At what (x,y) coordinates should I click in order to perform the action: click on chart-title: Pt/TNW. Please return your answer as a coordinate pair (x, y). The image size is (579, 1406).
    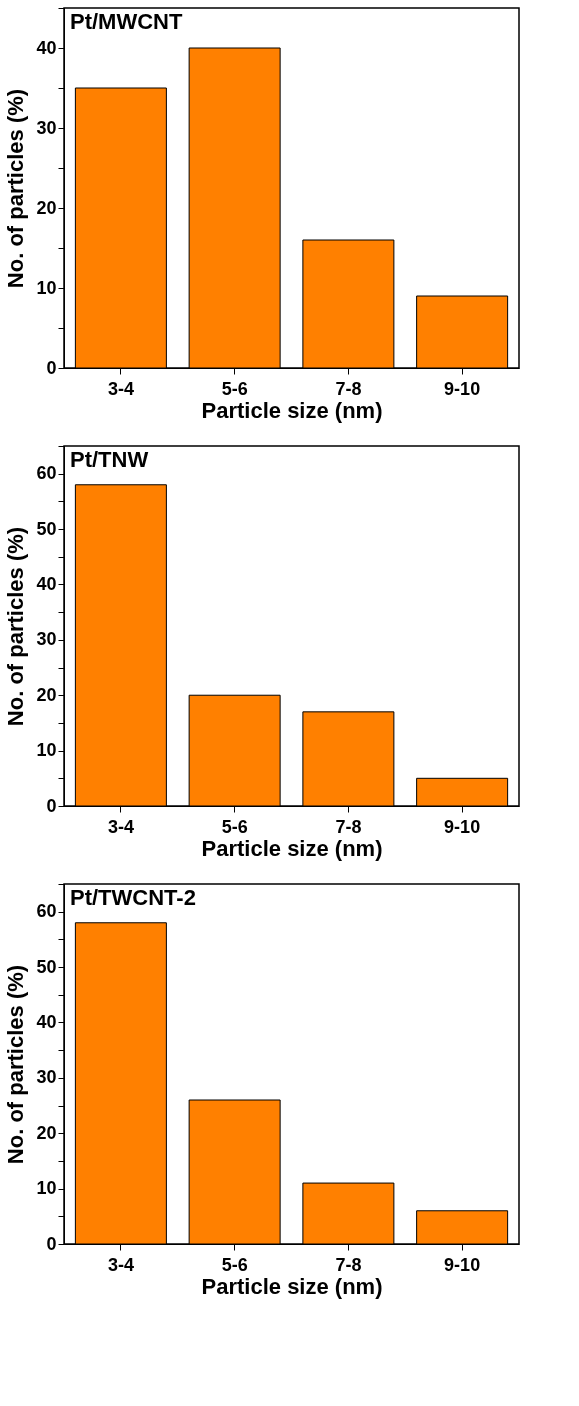
    Looking at the image, I should click on (109, 459).